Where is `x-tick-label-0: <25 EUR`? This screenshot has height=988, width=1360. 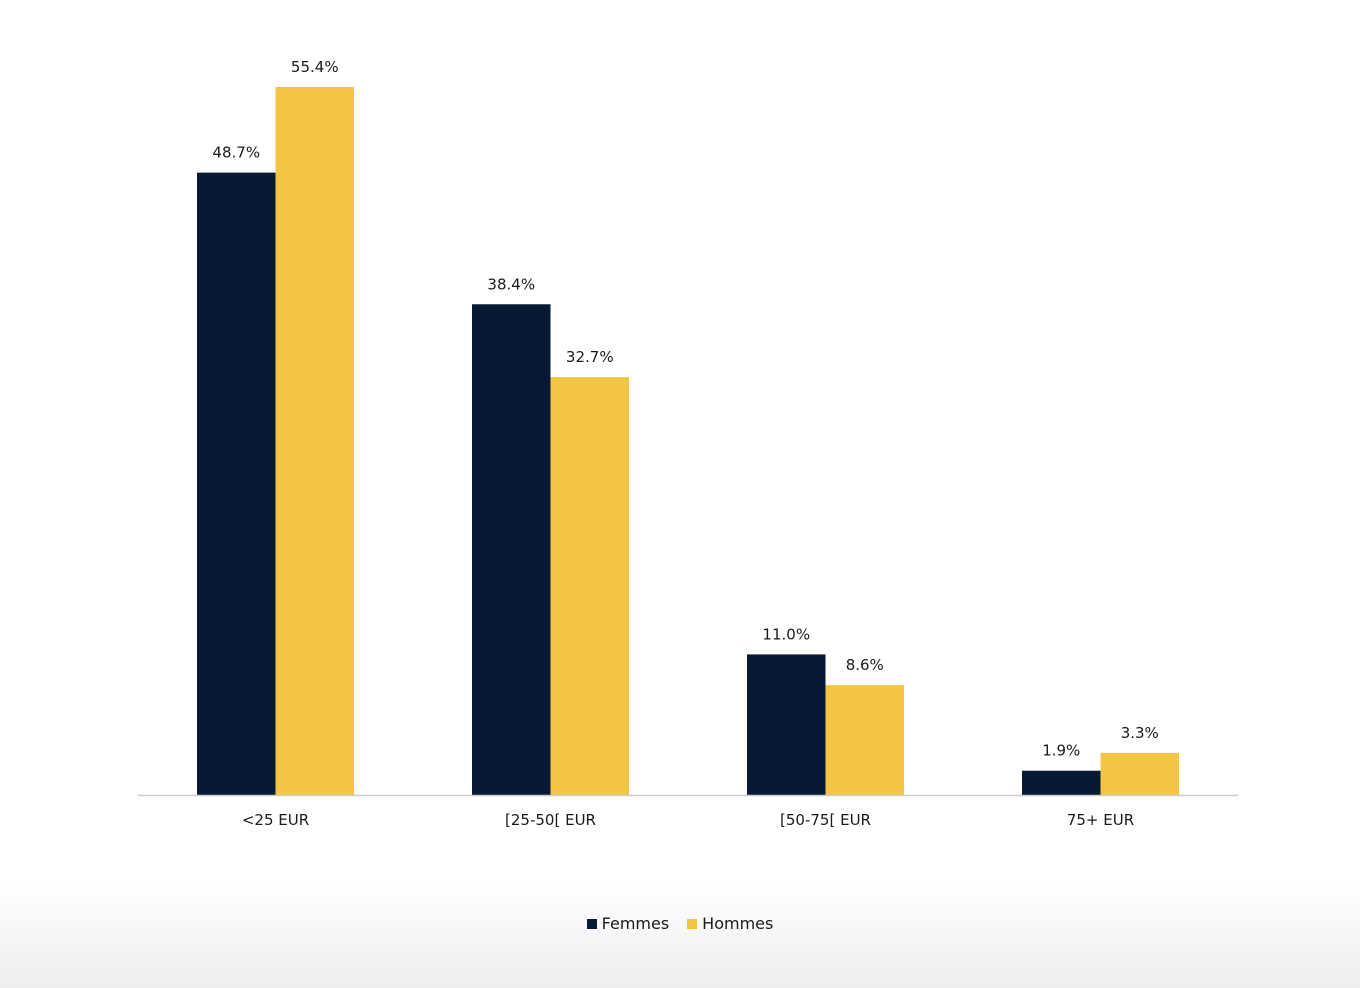 x-tick-label-0: <25 EUR is located at coordinates (275, 820).